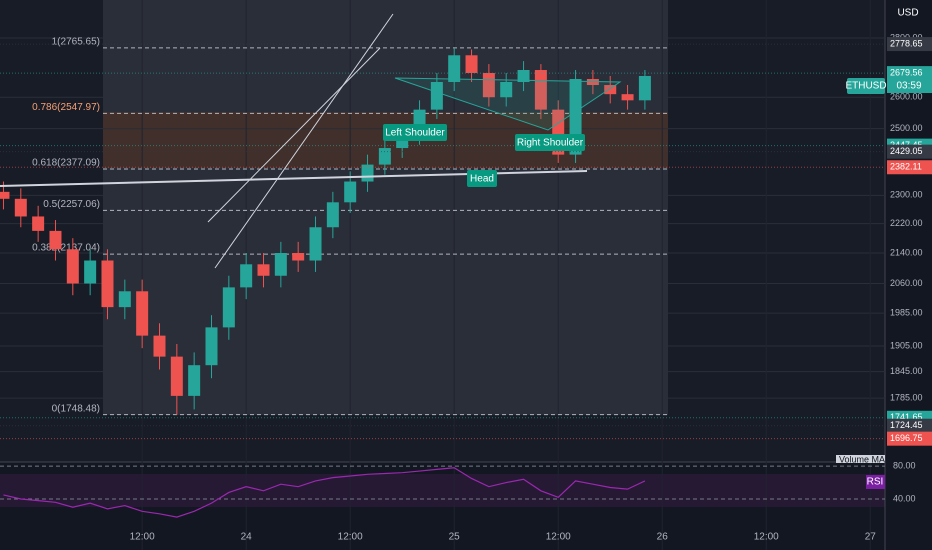 Image resolution: width=932 pixels, height=550 pixels. I want to click on rsi-band, so click(442, 490).